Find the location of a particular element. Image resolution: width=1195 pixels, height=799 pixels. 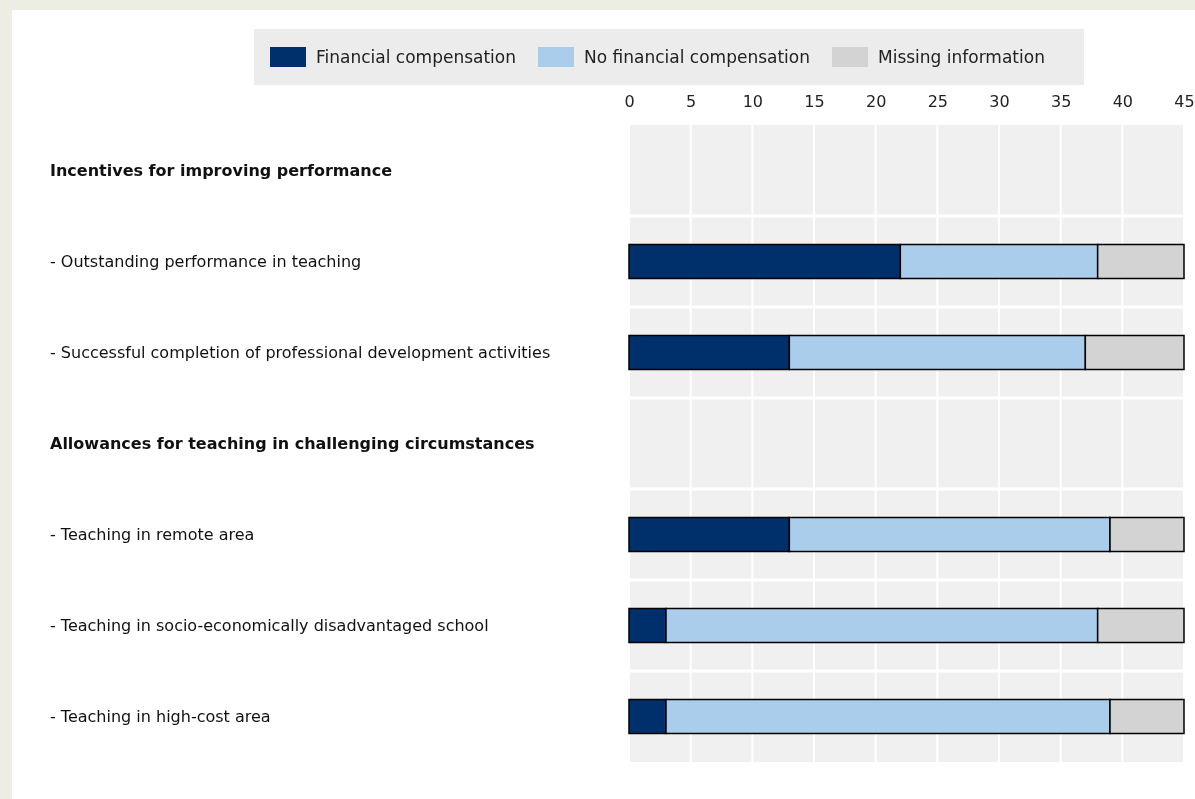

x-tick-label: 35 is located at coordinates (1061, 101).